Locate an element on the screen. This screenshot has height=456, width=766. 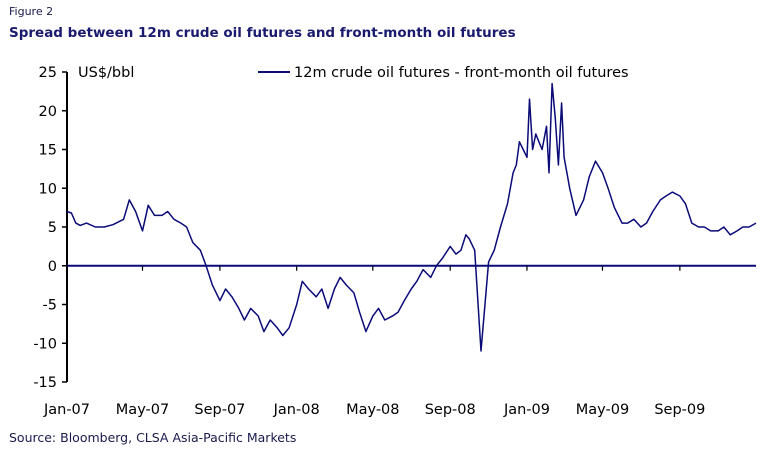
x-tick-label: Jan-09 is located at coordinates (526, 410).